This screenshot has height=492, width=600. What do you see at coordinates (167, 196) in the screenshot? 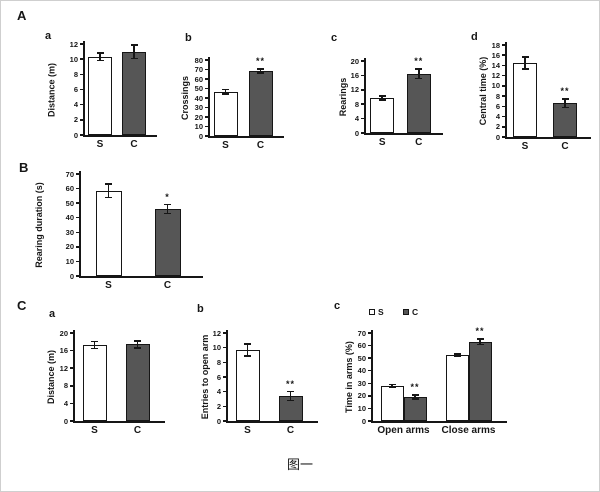
I see `significance-marker: *` at bounding box center [167, 196].